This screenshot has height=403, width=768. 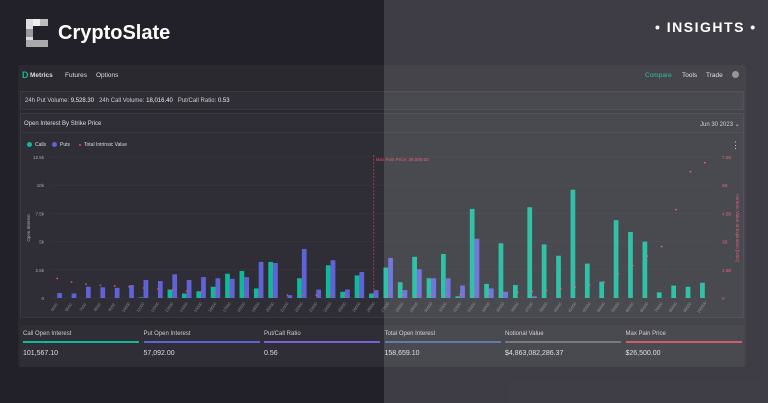 What do you see at coordinates (82, 101) in the screenshot?
I see `put-volume: 9,528.30` at bounding box center [82, 101].